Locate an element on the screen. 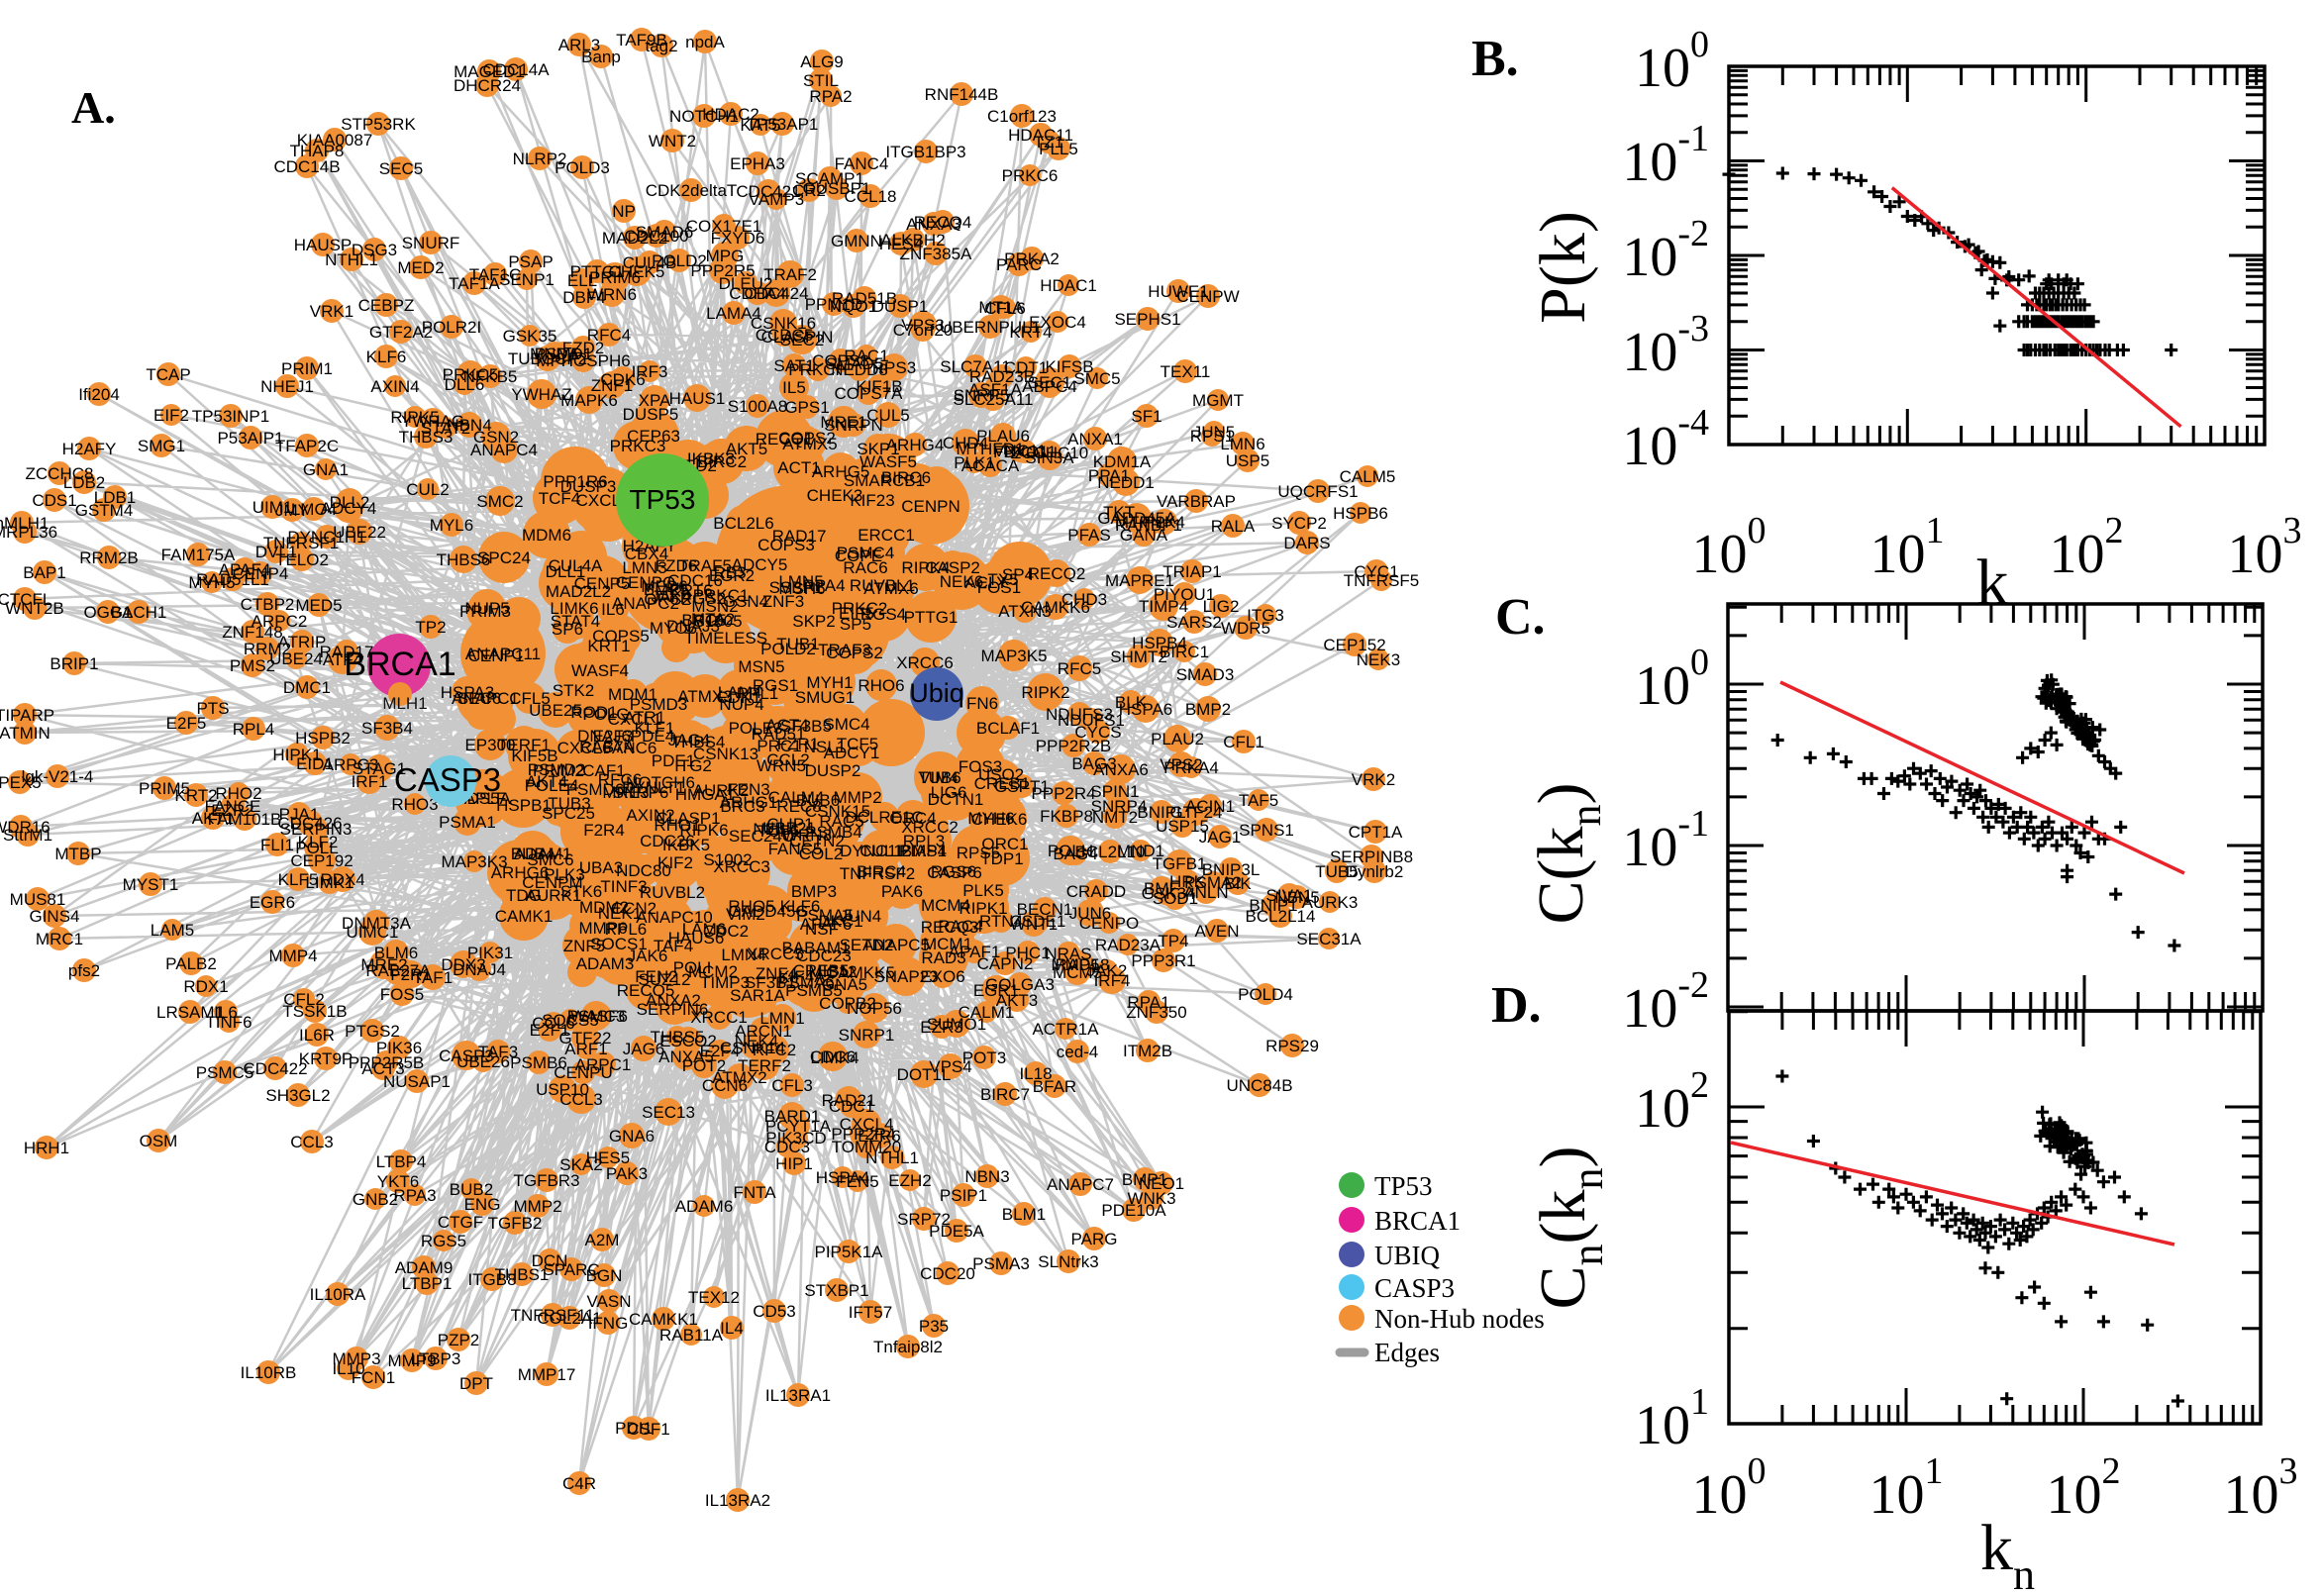 This screenshot has height=1596, width=2323. svg-text: POLD3 is located at coordinates (582, 167).